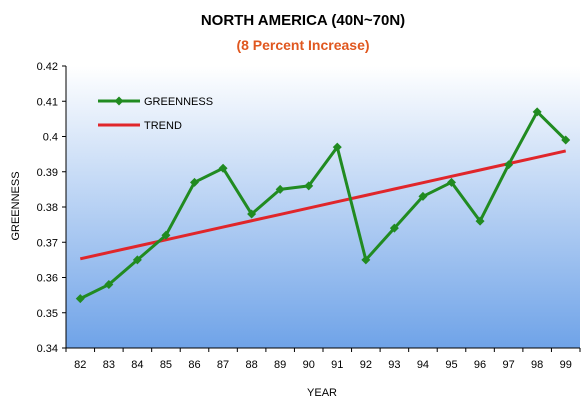 The height and width of the screenshot is (403, 587). Describe the element at coordinates (47, 243) in the screenshot. I see `y-tick-label: 0.37` at that location.